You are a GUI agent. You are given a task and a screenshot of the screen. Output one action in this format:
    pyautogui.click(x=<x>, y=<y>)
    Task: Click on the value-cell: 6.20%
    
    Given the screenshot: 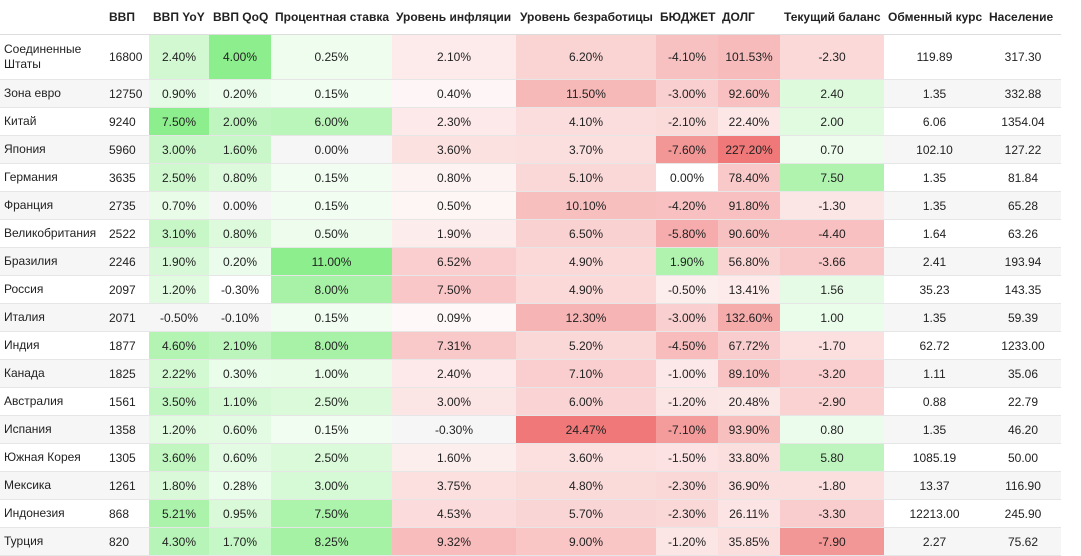 What is the action you would take?
    pyautogui.click(x=586, y=57)
    